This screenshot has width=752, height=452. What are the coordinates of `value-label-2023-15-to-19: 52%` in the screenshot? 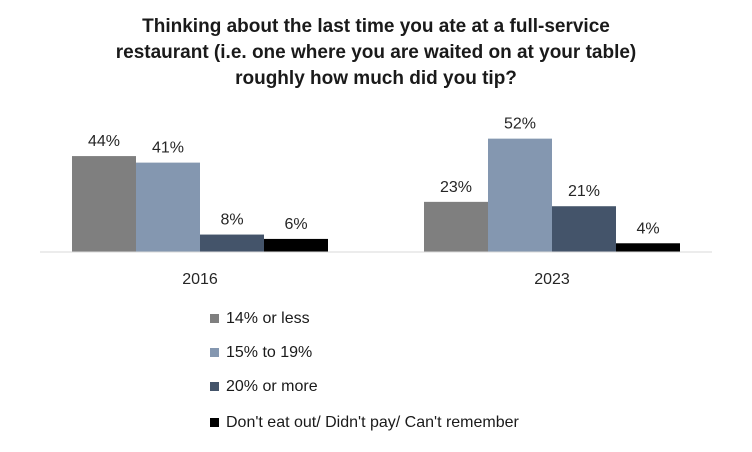 It's located at (520, 124).